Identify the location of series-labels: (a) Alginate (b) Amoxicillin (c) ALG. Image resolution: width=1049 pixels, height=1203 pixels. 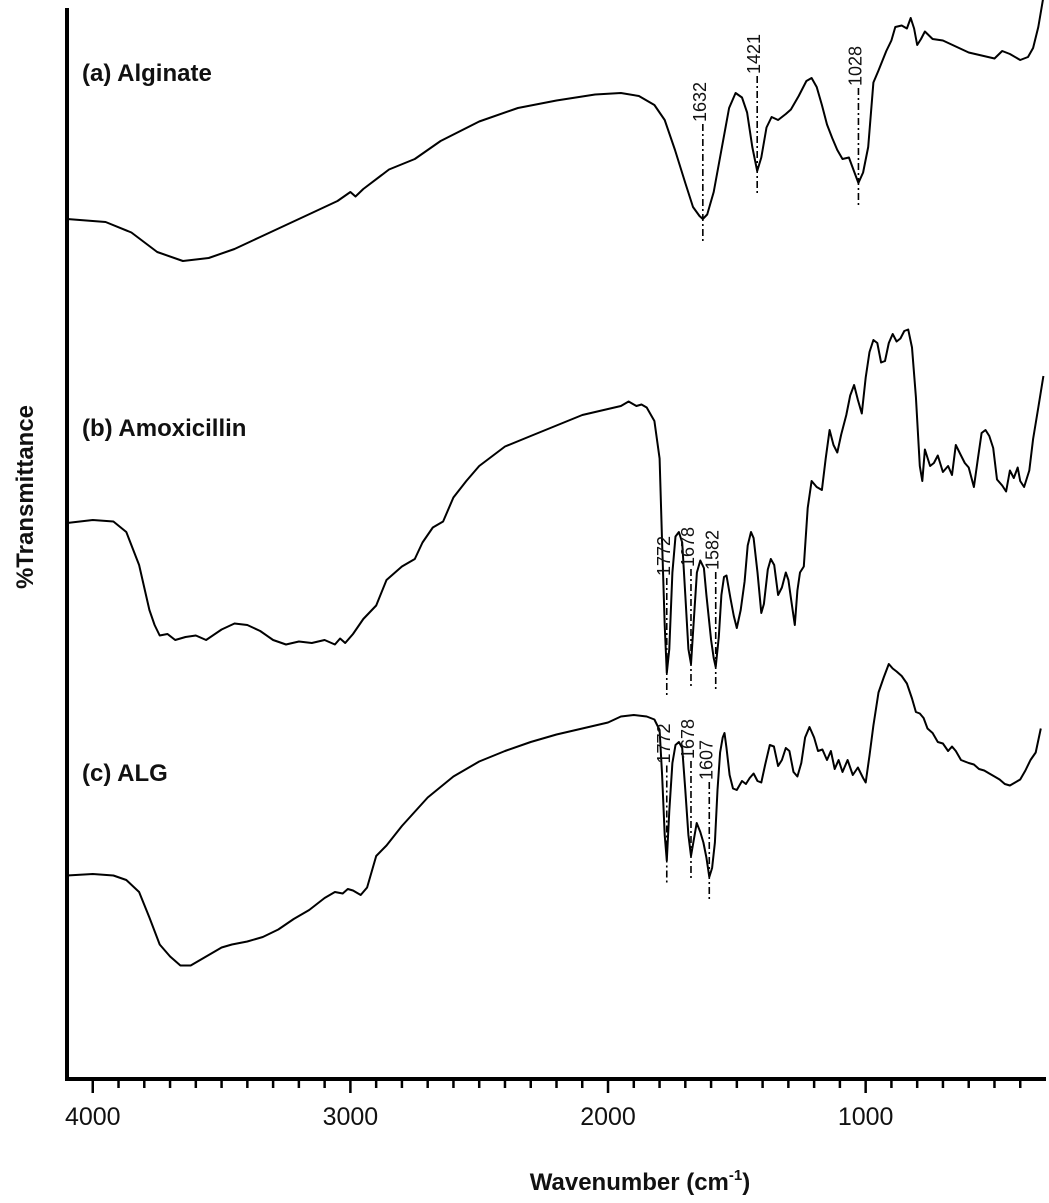
(164, 423).